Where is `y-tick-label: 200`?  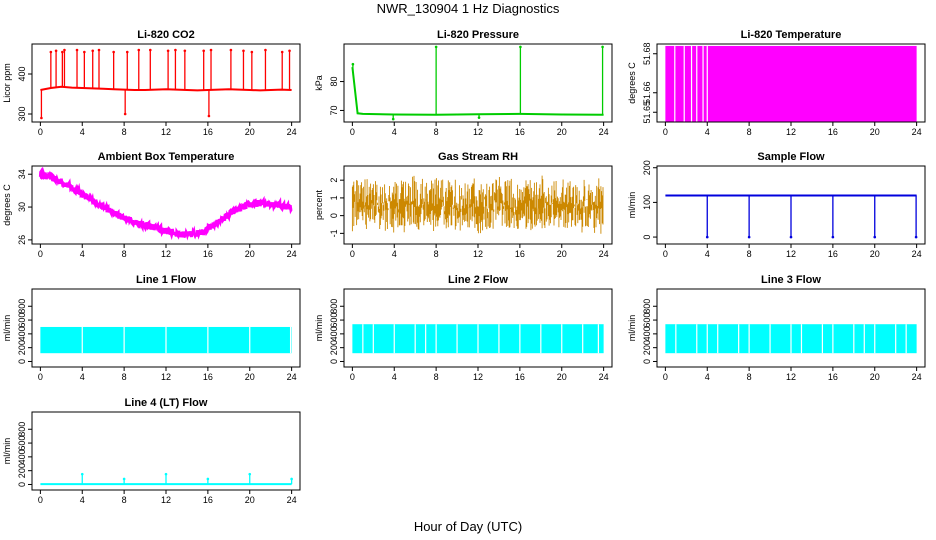
y-tick-label: 200 is located at coordinates (647, 167).